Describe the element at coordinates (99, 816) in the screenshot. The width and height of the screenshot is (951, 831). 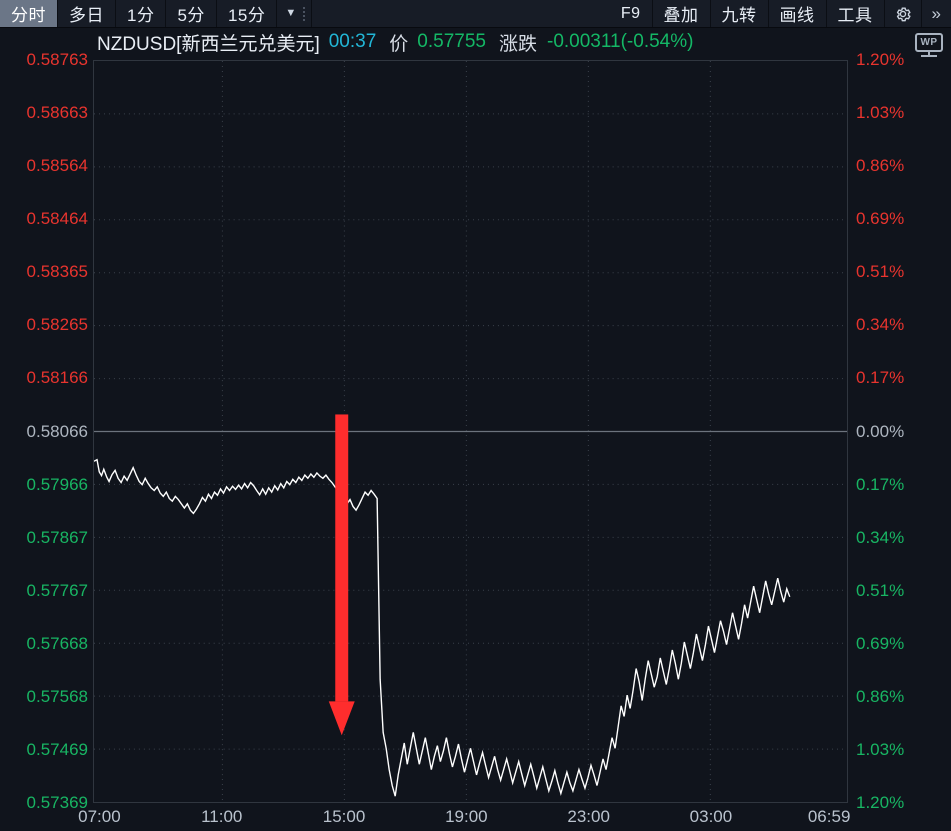
I see `time-axis-tick: 07:00` at that location.